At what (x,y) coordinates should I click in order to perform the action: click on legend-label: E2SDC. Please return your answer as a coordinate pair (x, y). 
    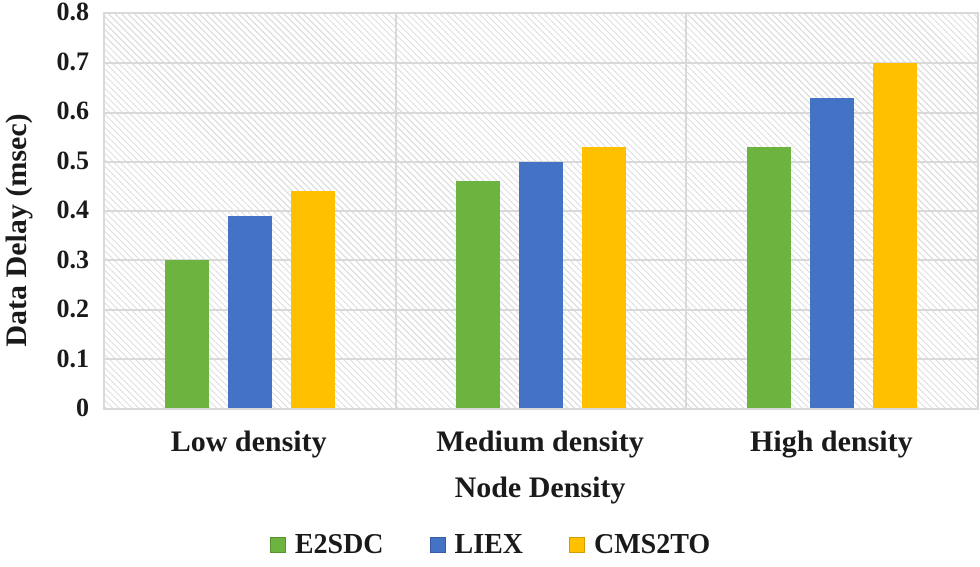
    Looking at the image, I should click on (339, 544).